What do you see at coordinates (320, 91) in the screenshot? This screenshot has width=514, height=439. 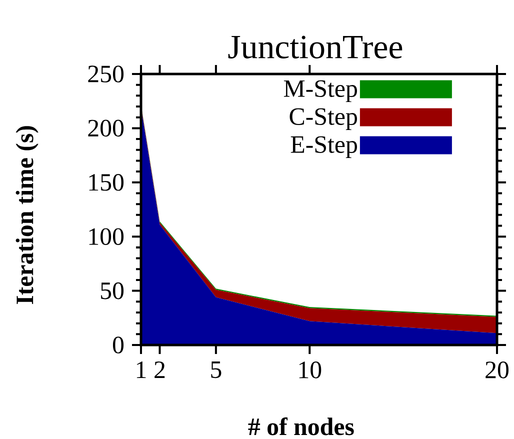 I see `legend-label: M-Step` at bounding box center [320, 91].